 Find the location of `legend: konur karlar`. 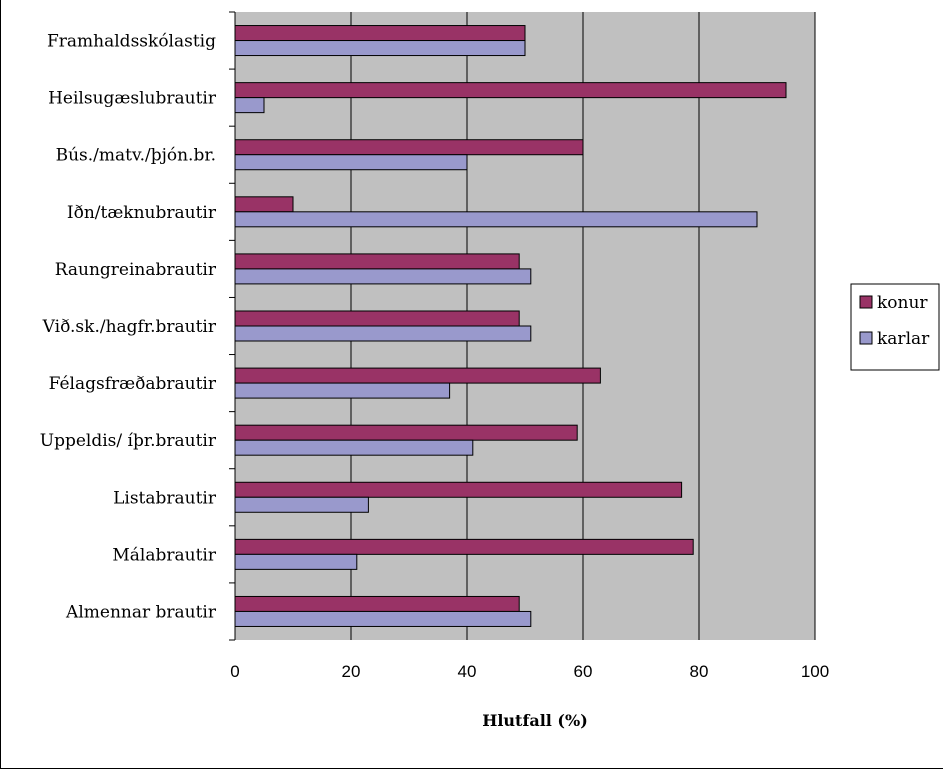

legend: konur karlar is located at coordinates (895, 327).